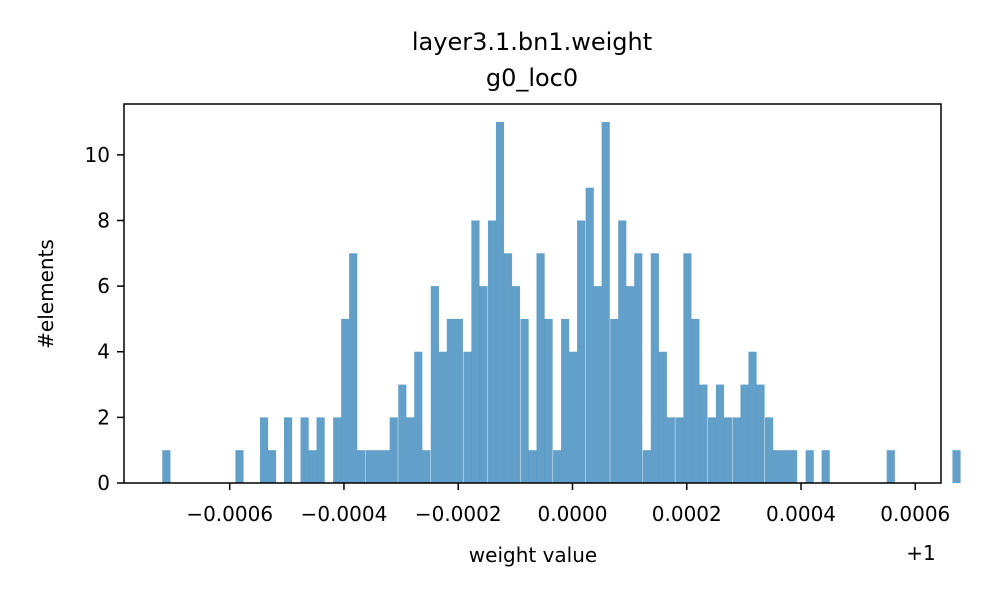 Image resolution: width=1000 pixels, height=600 pixels. Describe the element at coordinates (687, 514) in the screenshot. I see `x-tick-label: 0.0002` at that location.